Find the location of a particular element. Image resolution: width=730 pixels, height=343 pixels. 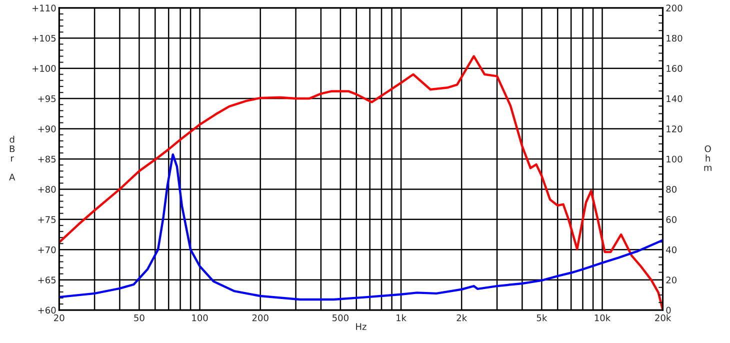

y-tick-label: +100 is located at coordinates (44, 68).